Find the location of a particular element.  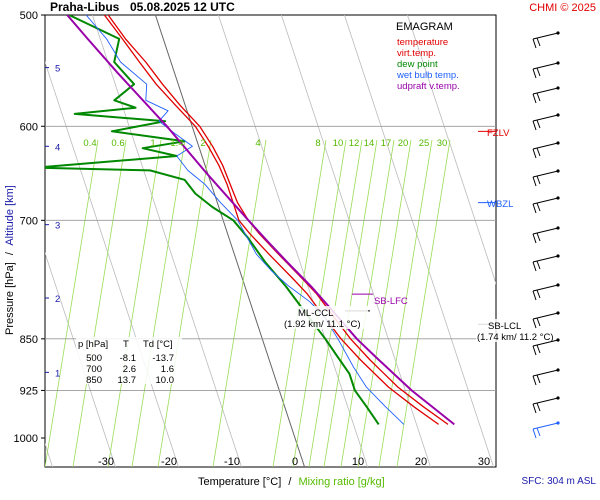

sb-lcl-label: SB-LCL is located at coordinates (504, 326).